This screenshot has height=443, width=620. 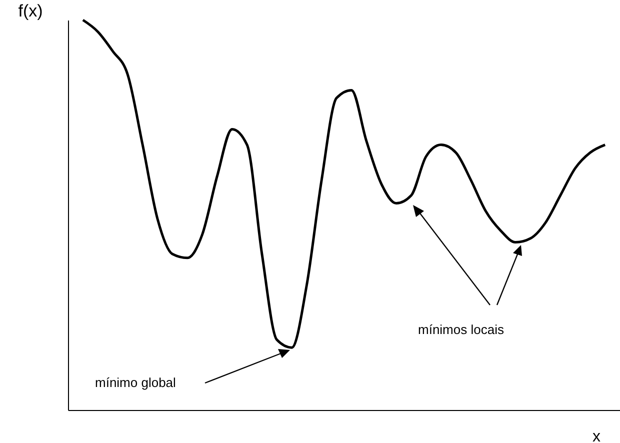 I want to click on y-axis-title: f(x), so click(x=30, y=11).